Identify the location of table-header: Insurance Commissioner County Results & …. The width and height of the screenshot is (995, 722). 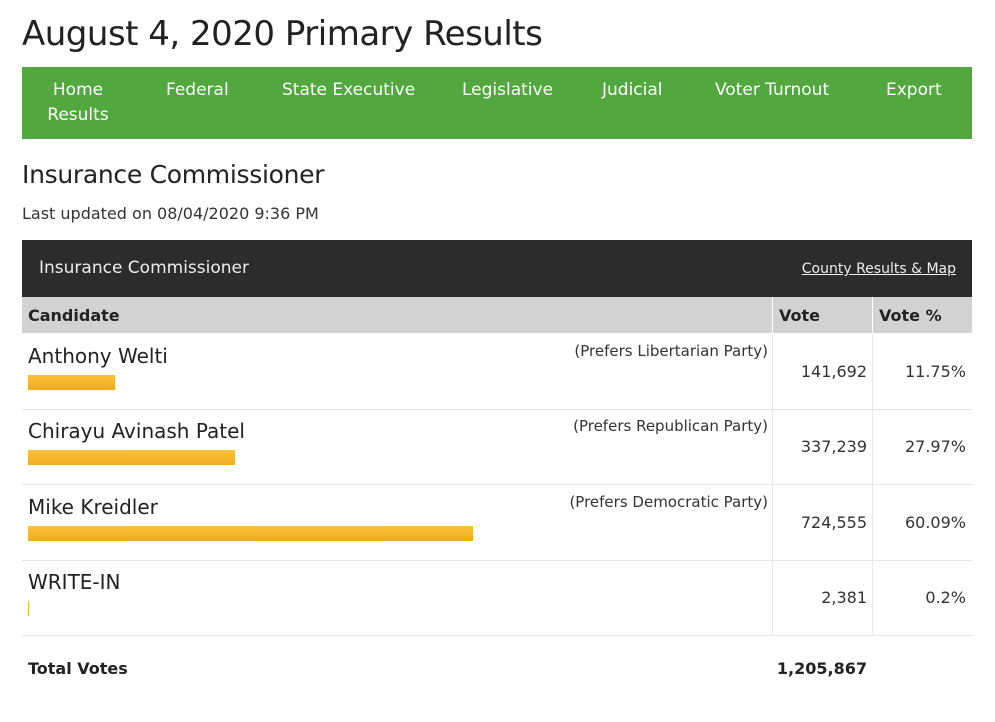
(497, 268).